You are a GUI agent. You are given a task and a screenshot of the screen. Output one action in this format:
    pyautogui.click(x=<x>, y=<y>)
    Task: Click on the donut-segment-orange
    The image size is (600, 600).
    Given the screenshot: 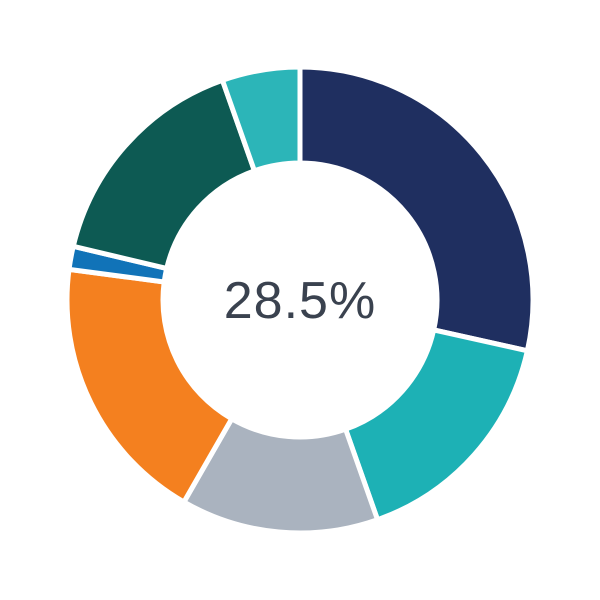 What is the action you would take?
    pyautogui.click(x=150, y=386)
    